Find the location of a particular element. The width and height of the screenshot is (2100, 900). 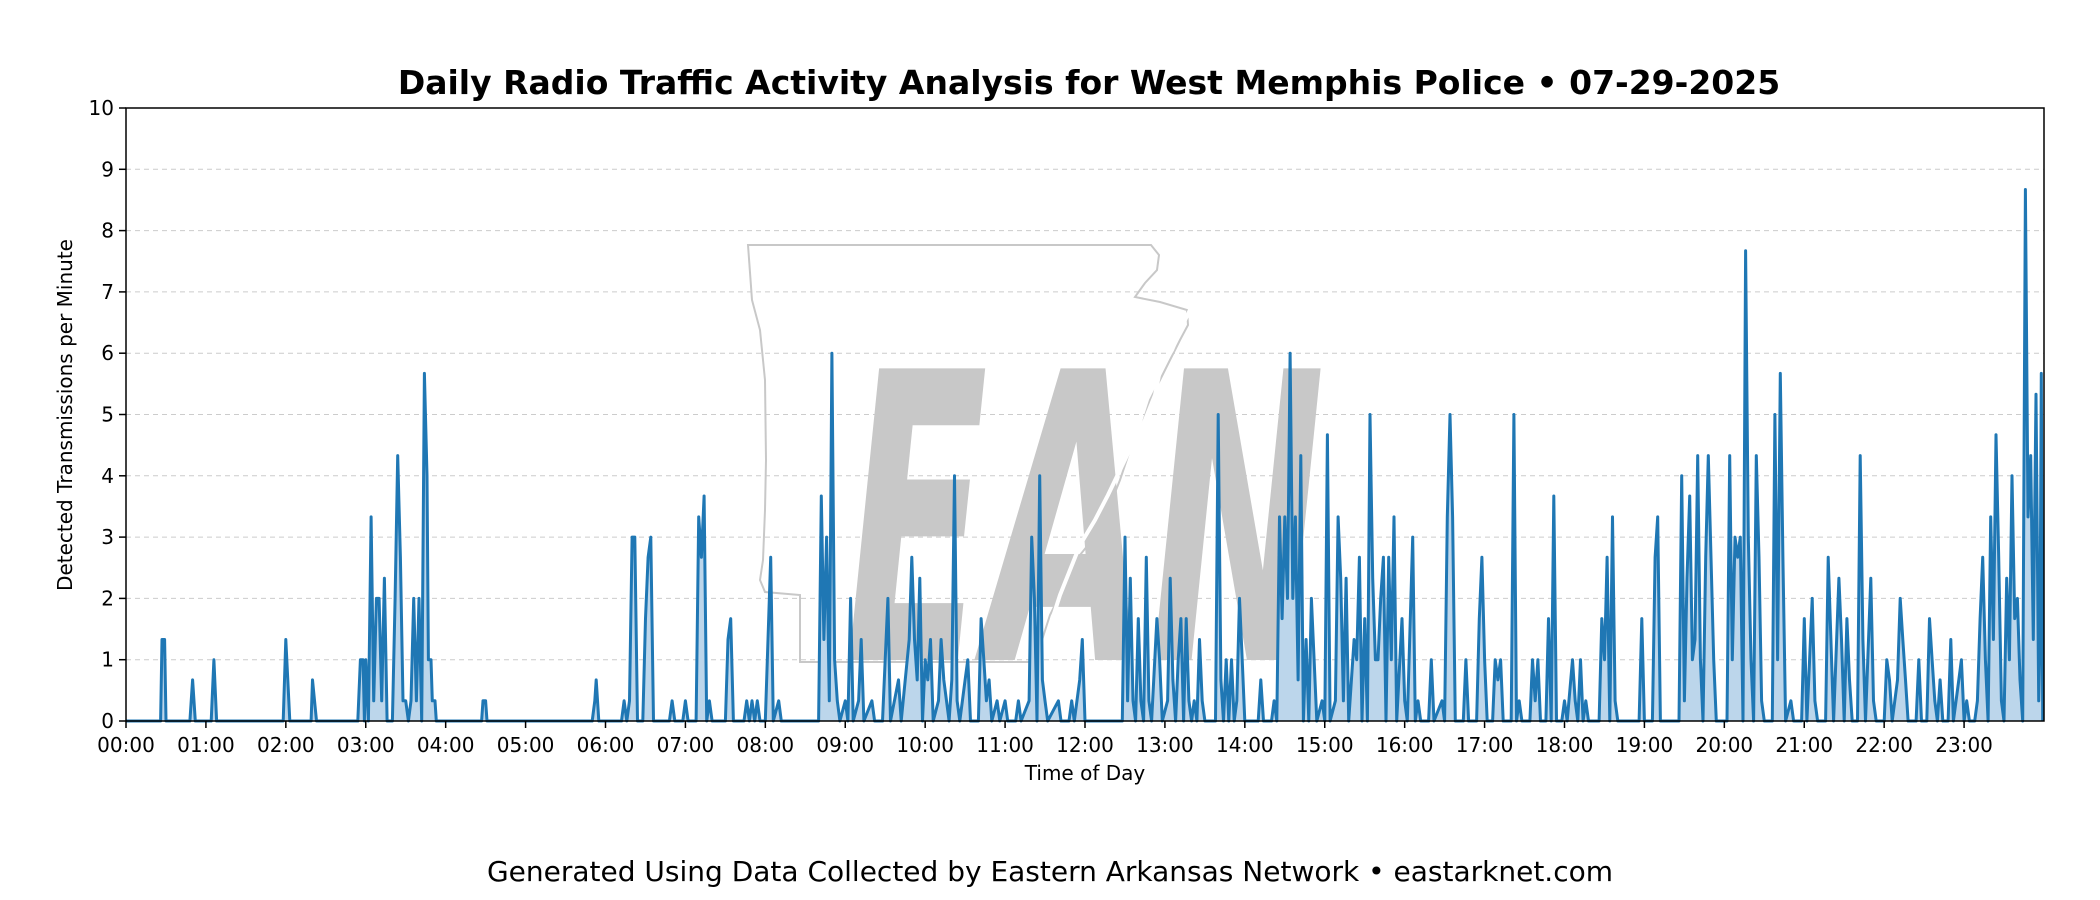

x-tick-label: 02:00 is located at coordinates (286, 745).